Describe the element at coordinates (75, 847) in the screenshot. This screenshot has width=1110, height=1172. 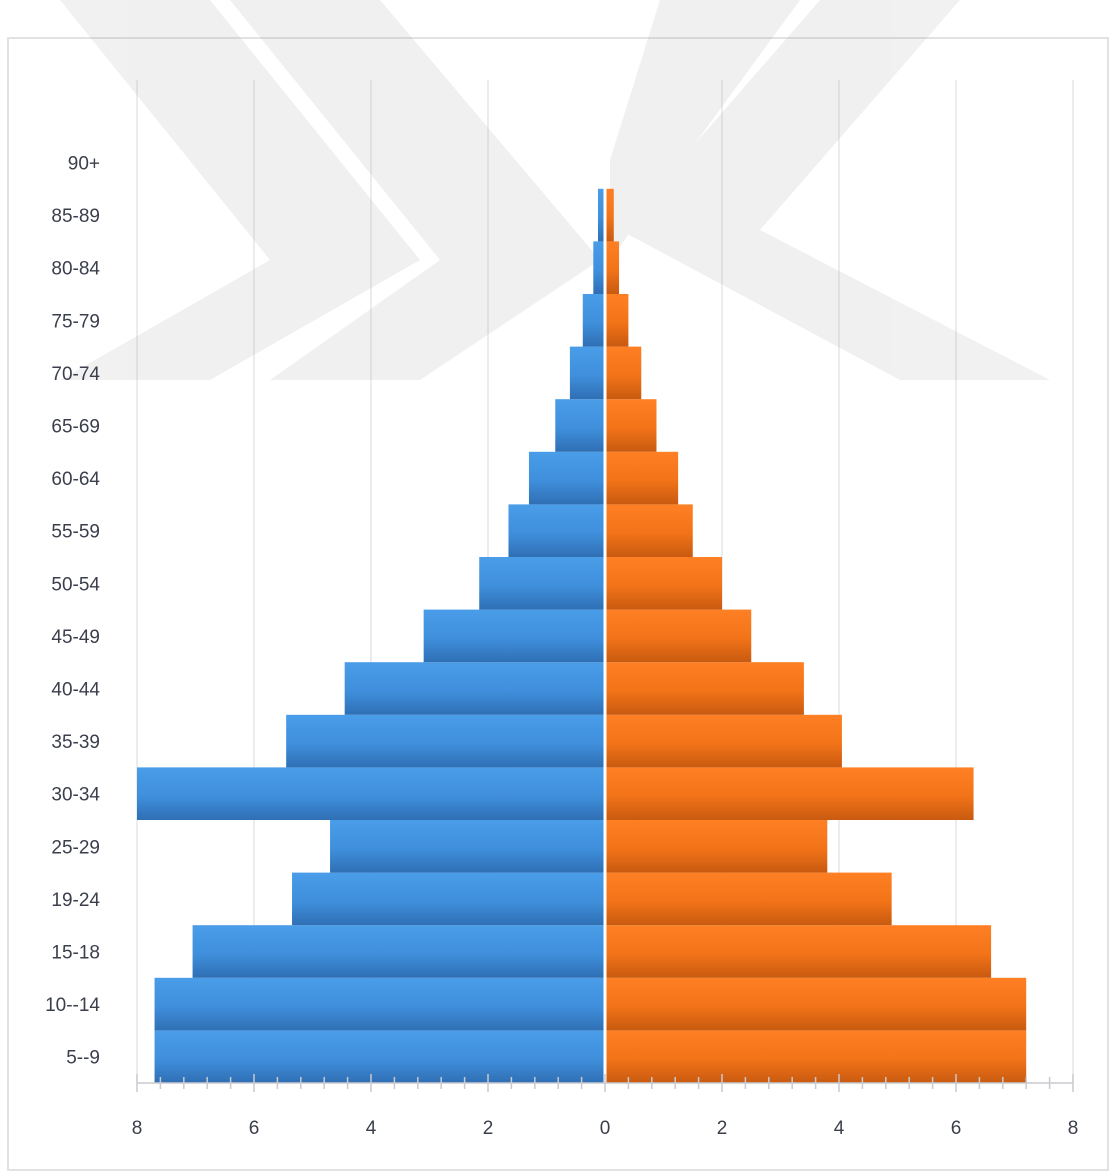
I see `y-tick-label: 25-29` at that location.